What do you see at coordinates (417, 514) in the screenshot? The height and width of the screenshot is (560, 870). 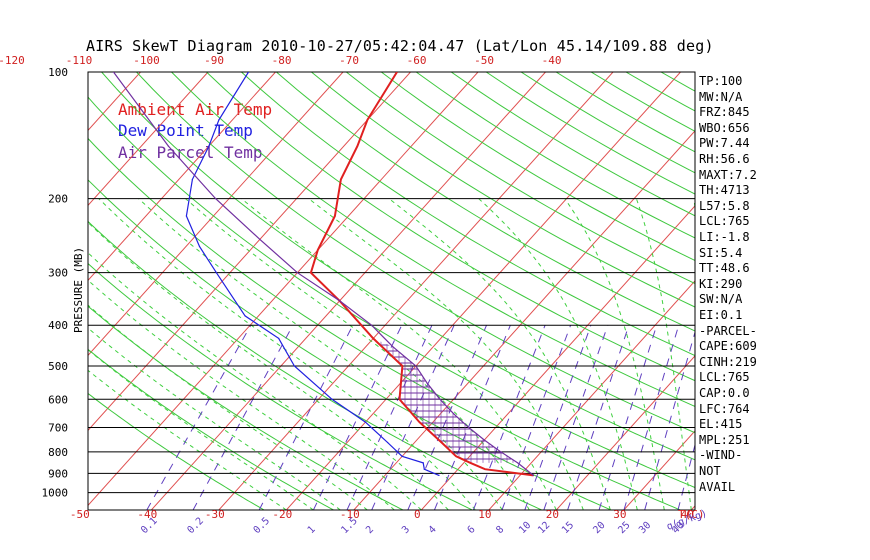 I see `x-tick-label: 0` at bounding box center [417, 514].